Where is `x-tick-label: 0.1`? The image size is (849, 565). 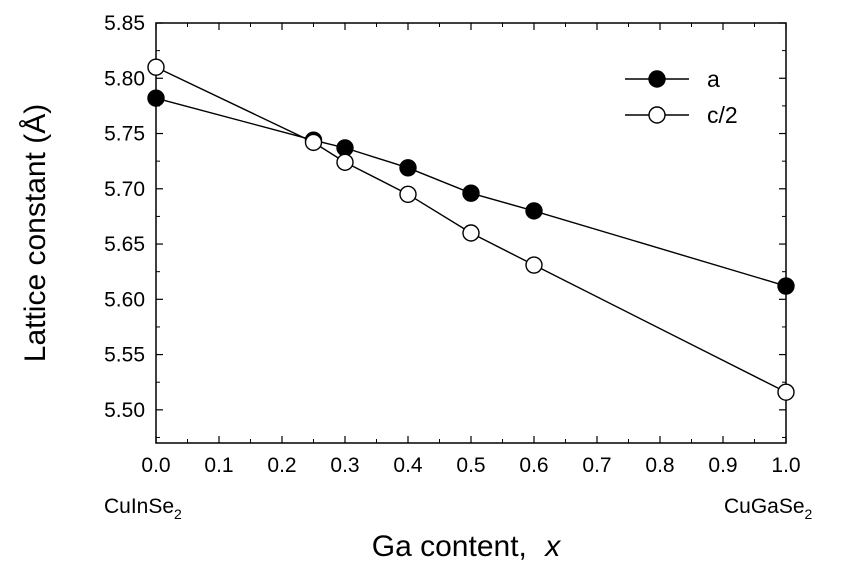 x-tick-label: 0.1 is located at coordinates (218, 465).